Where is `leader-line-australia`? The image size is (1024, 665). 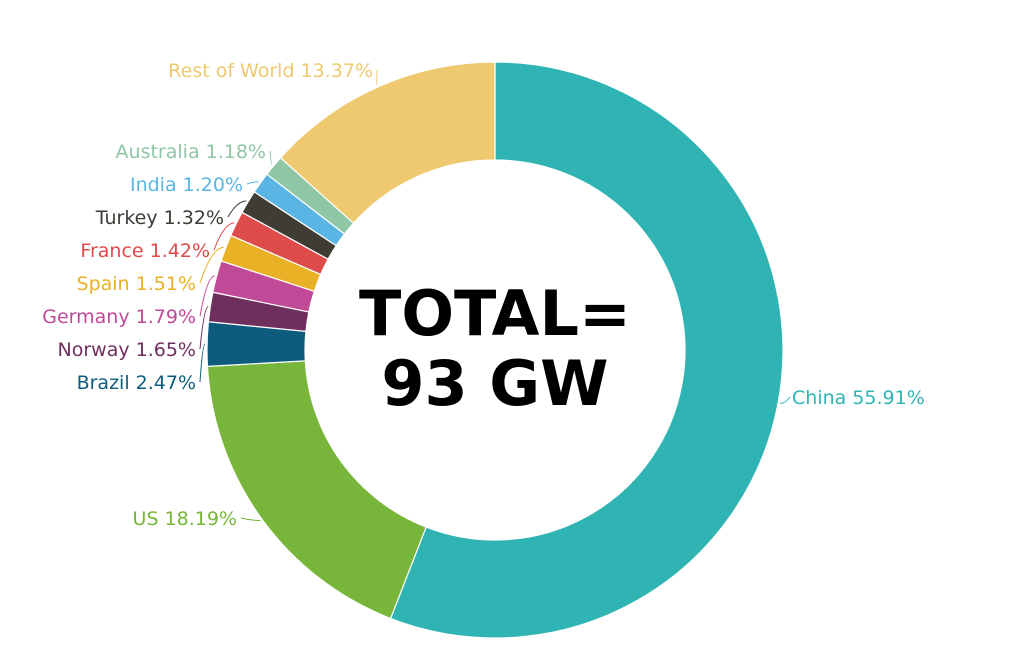 leader-line-australia is located at coordinates (271, 158).